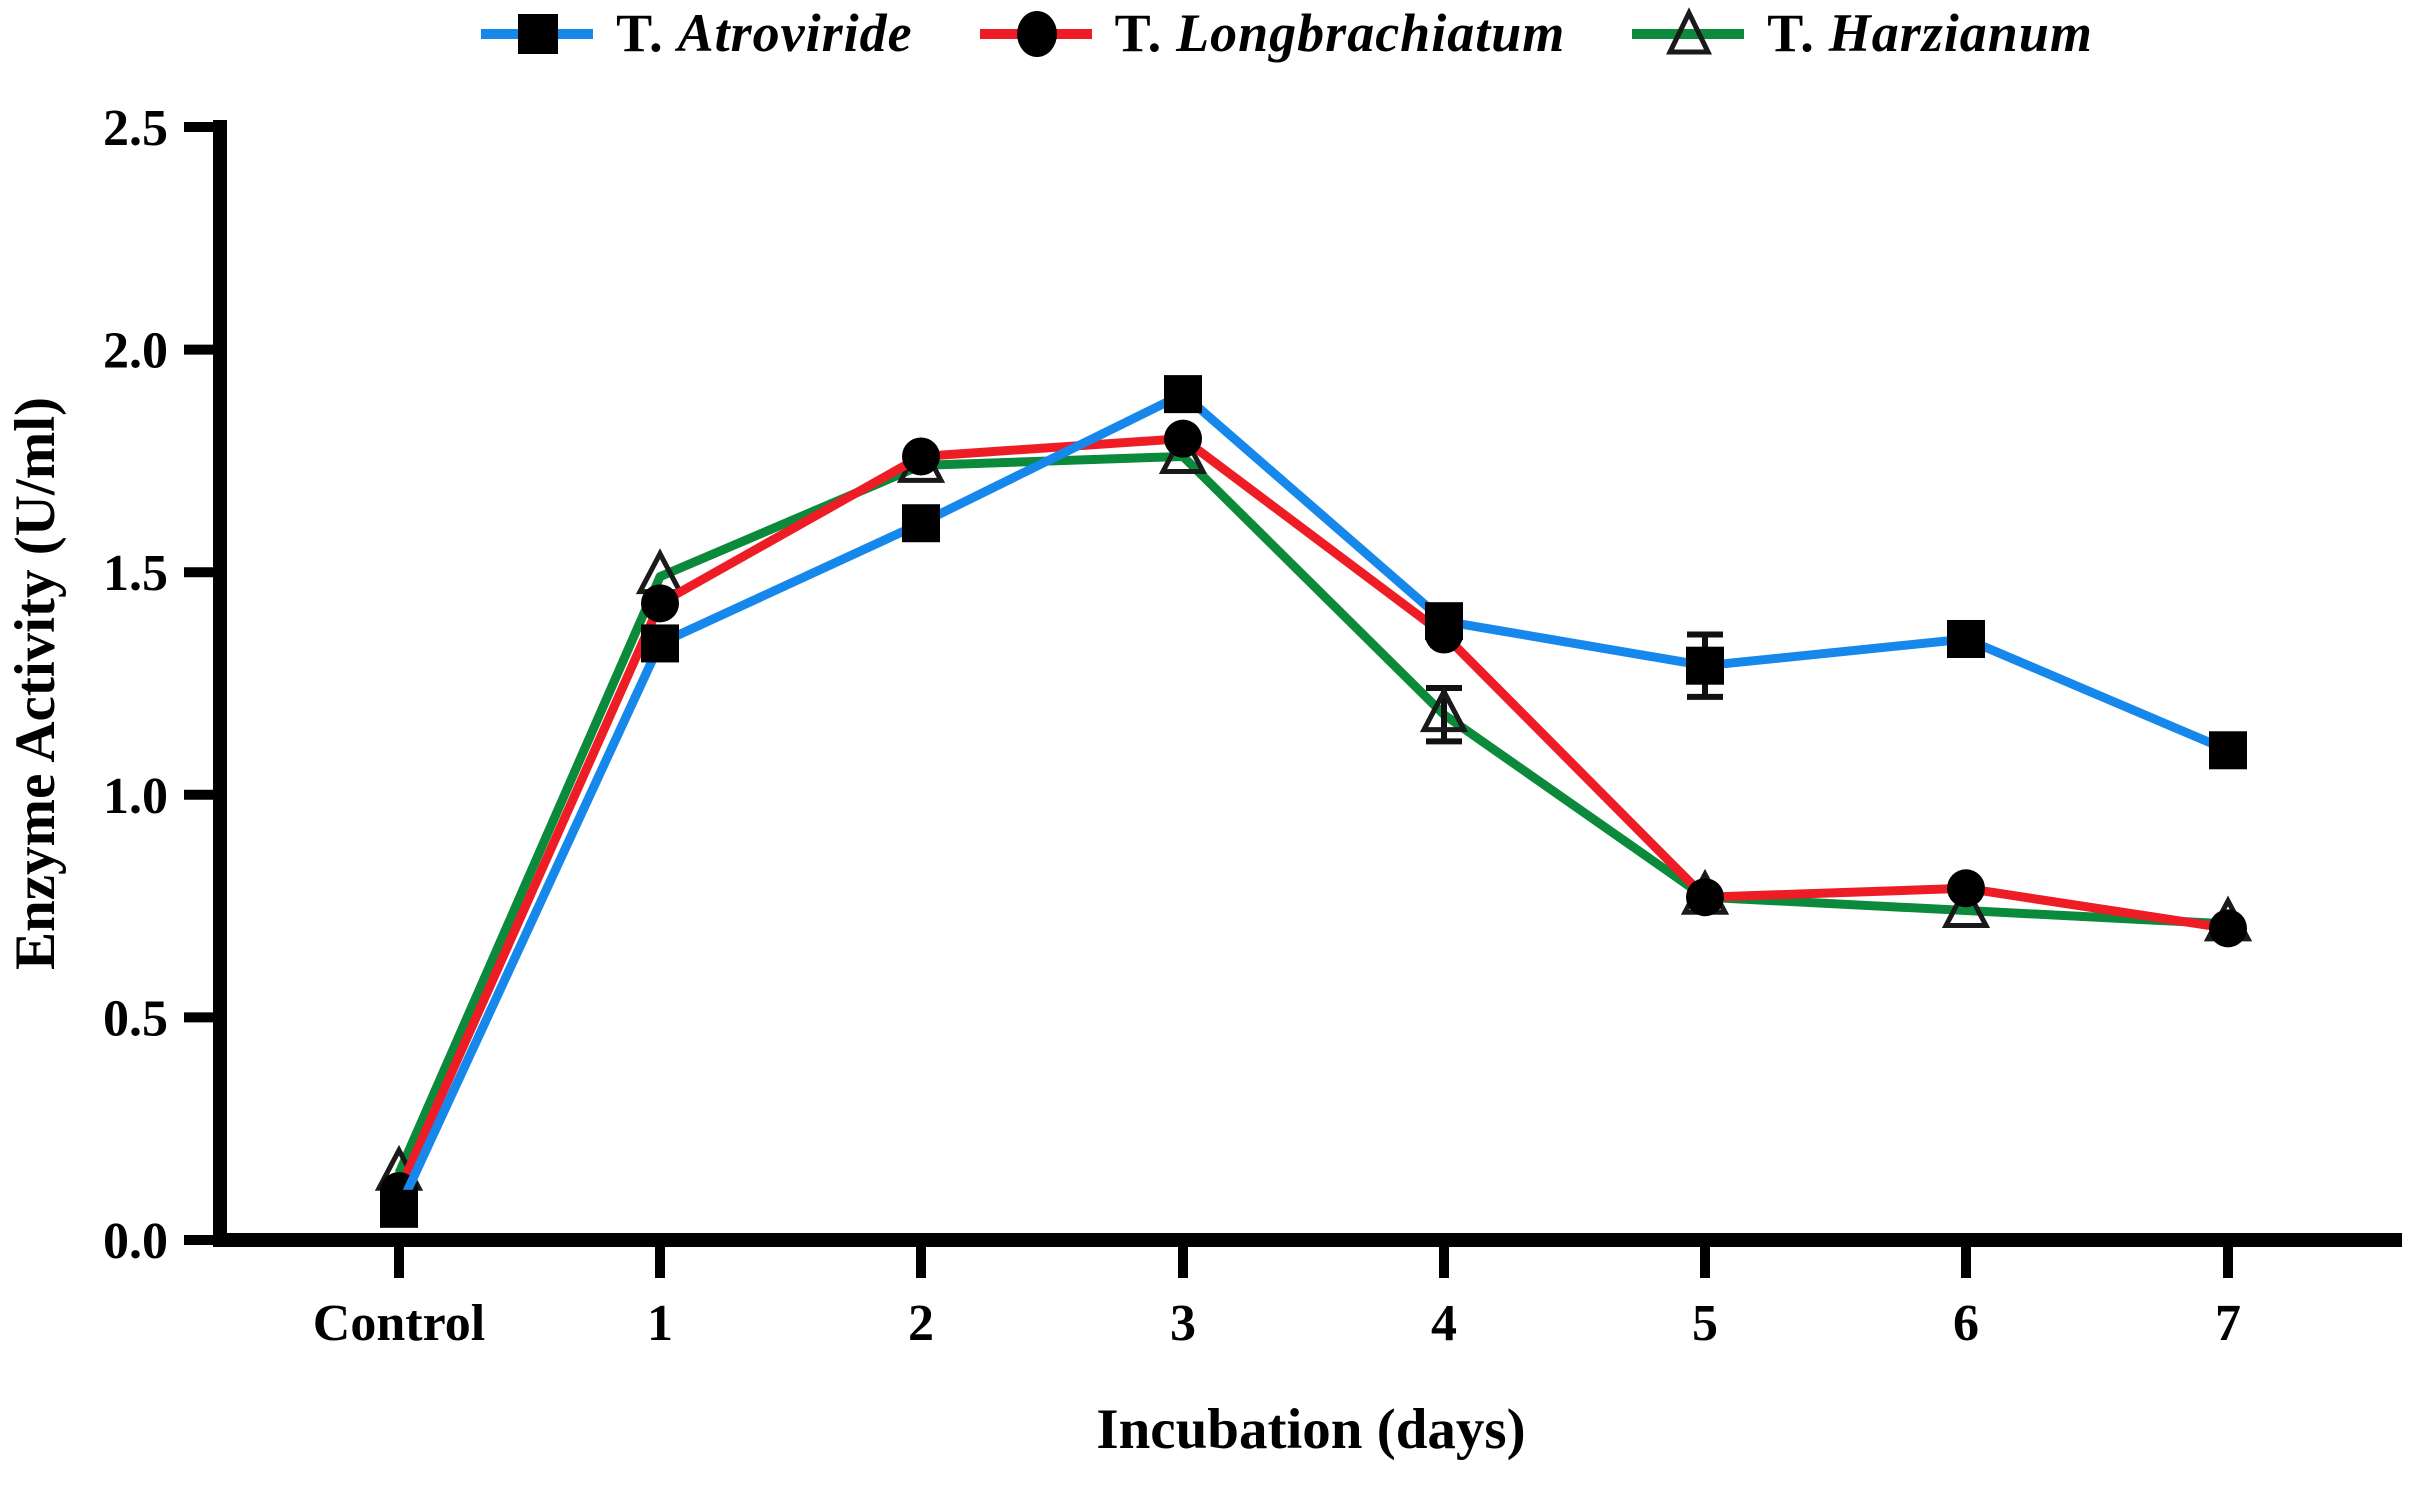 The height and width of the screenshot is (1486, 2421). What do you see at coordinates (399, 1323) in the screenshot?
I see `x-tick-label: Control` at bounding box center [399, 1323].